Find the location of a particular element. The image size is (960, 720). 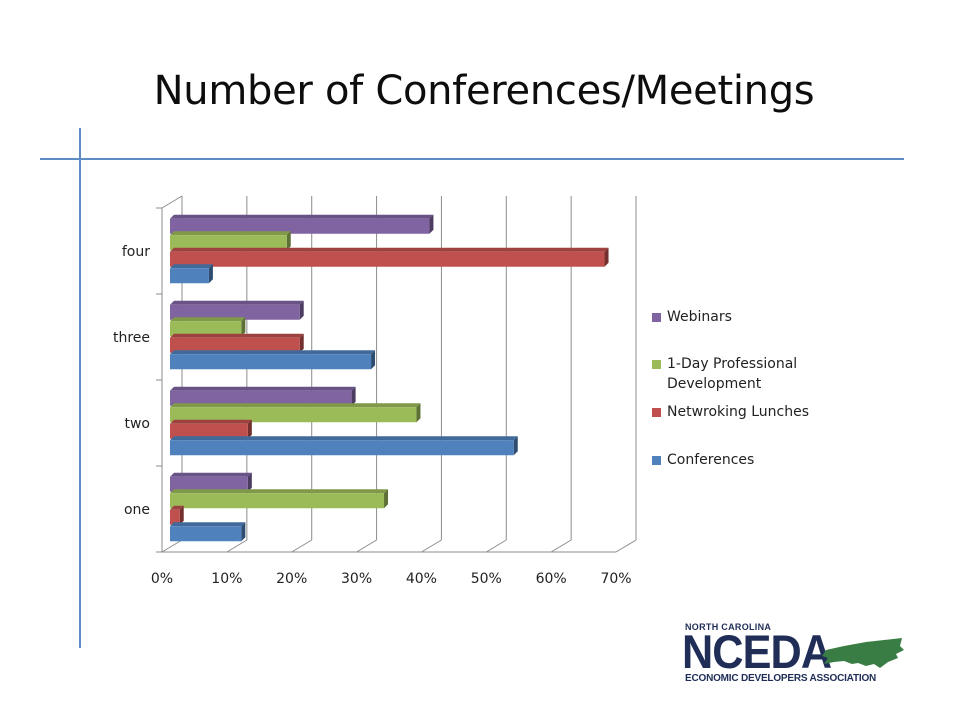

x-tick-label: 20% is located at coordinates (291, 579).